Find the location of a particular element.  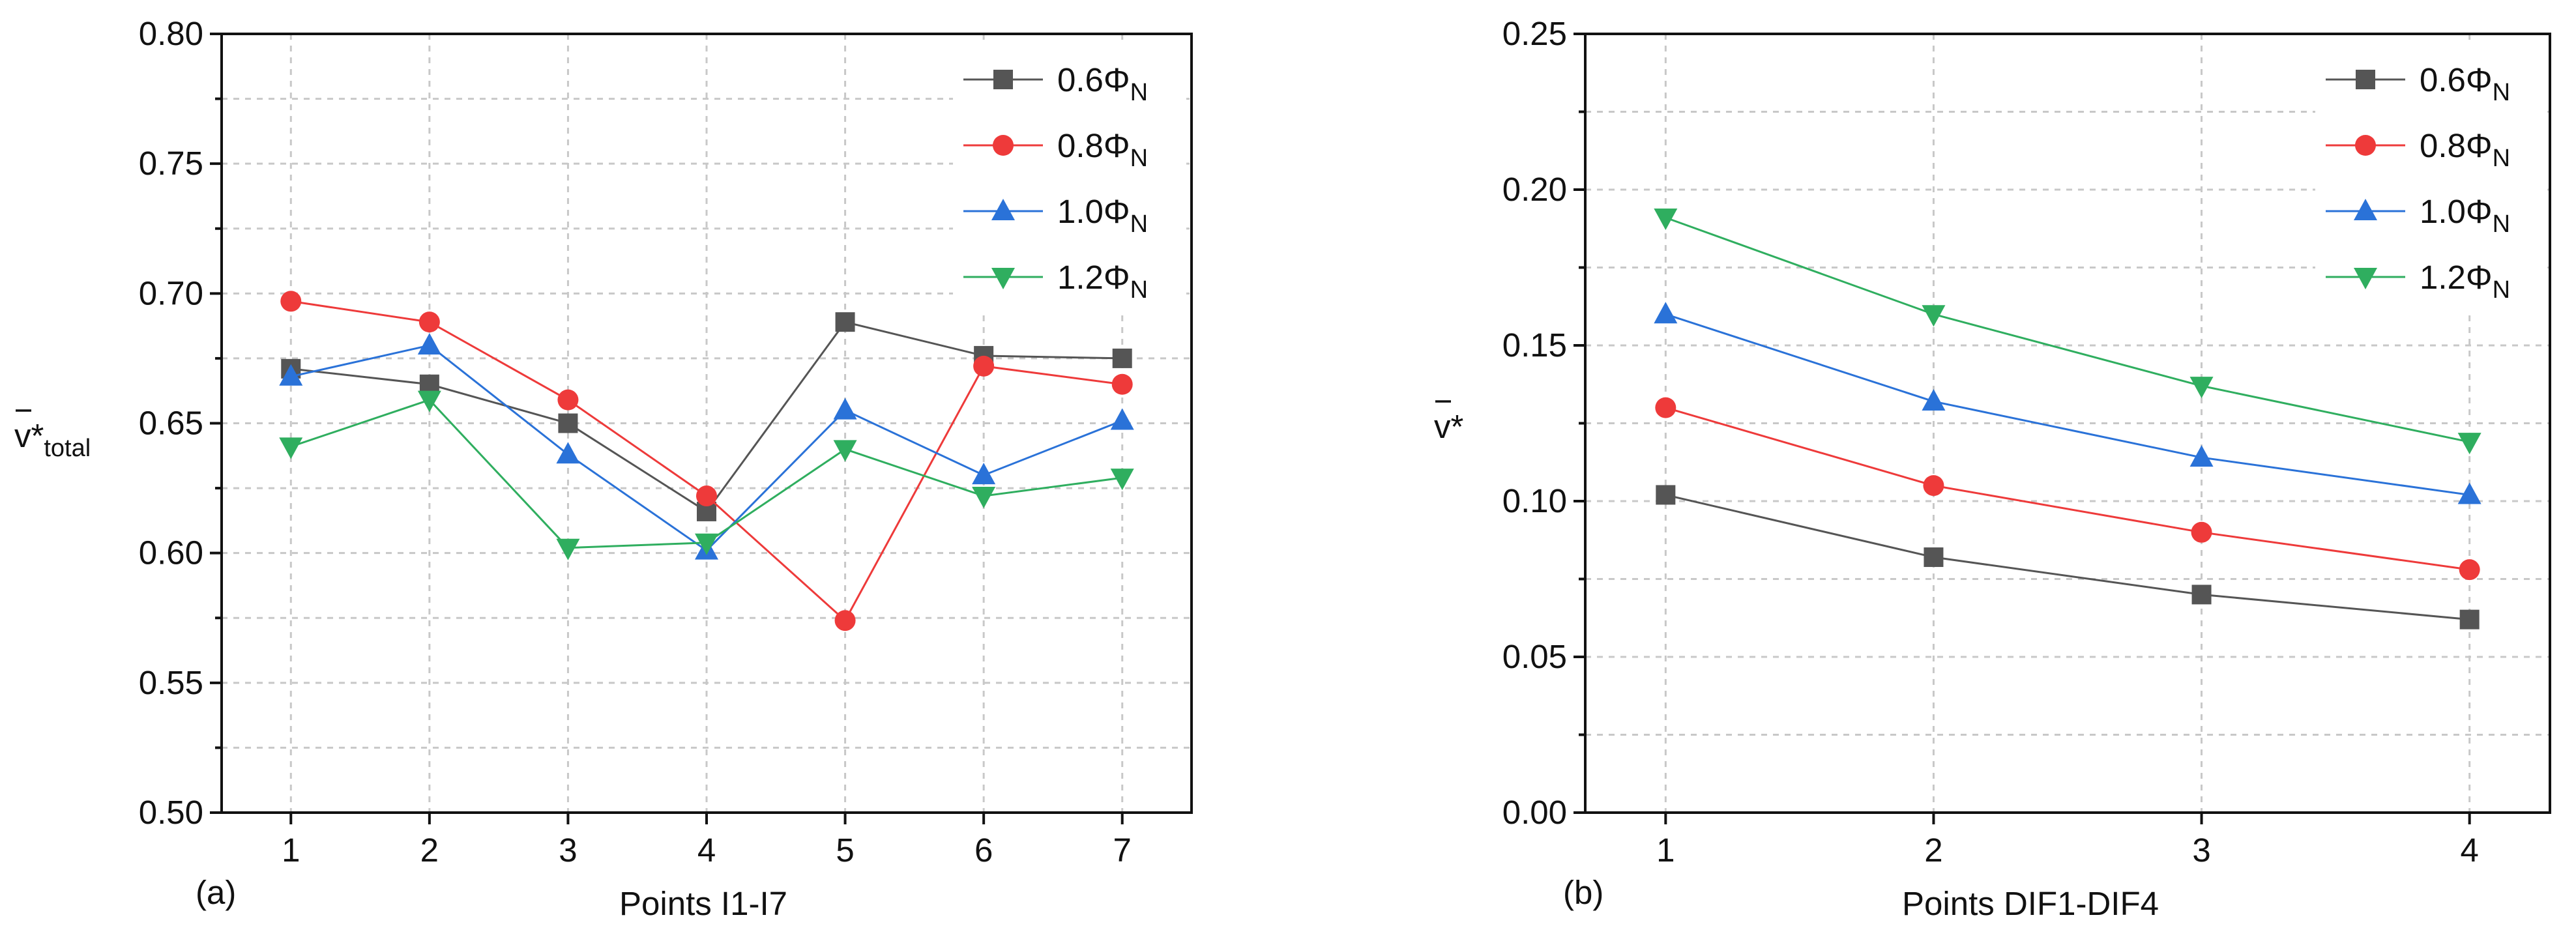

y-axis-title-b: v* is located at coordinates (1449, 422).